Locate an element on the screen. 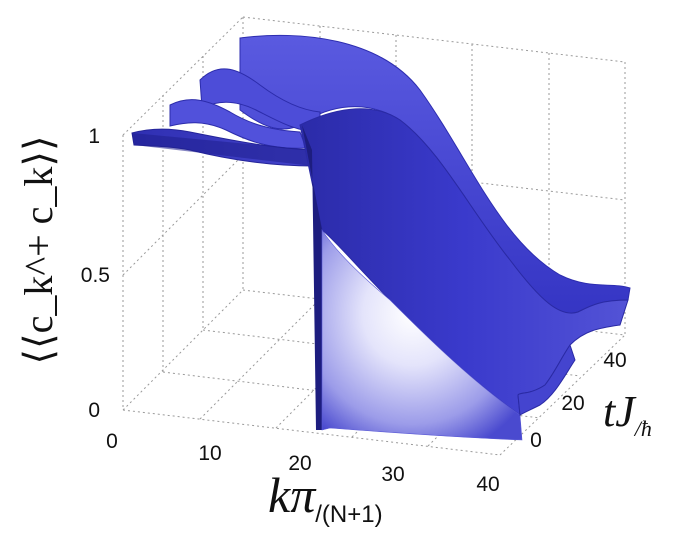 This screenshot has height=533, width=683. z-label: ⟨⟨c_k^+ c_k⟩⟩ is located at coordinates (38, 249).